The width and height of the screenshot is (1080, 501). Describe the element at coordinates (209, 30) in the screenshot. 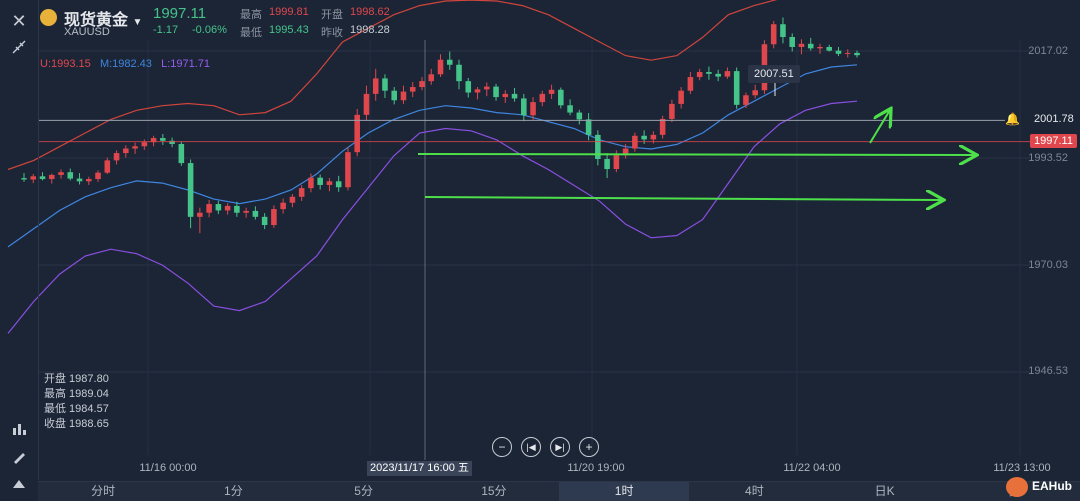

I see `price-change-pct: -0.06%` at that location.